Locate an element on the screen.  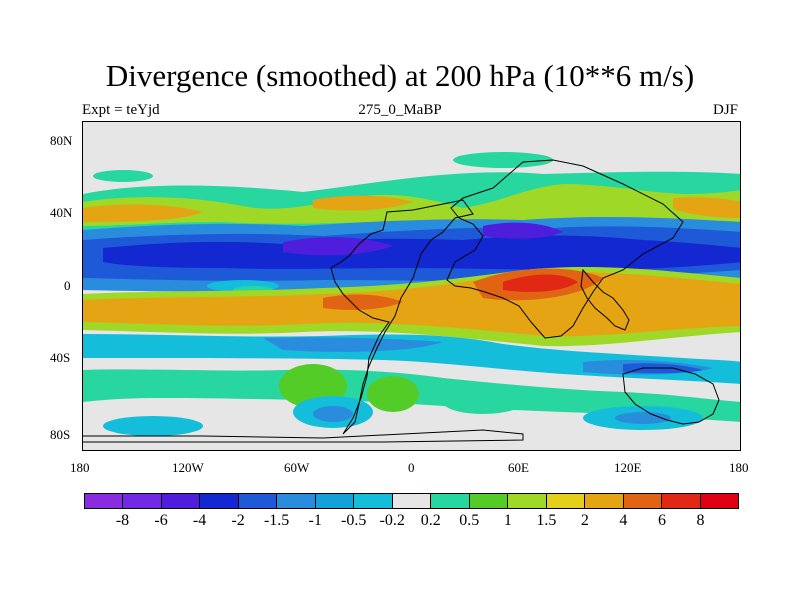
colorbar-label: 0.2 is located at coordinates (430, 520).